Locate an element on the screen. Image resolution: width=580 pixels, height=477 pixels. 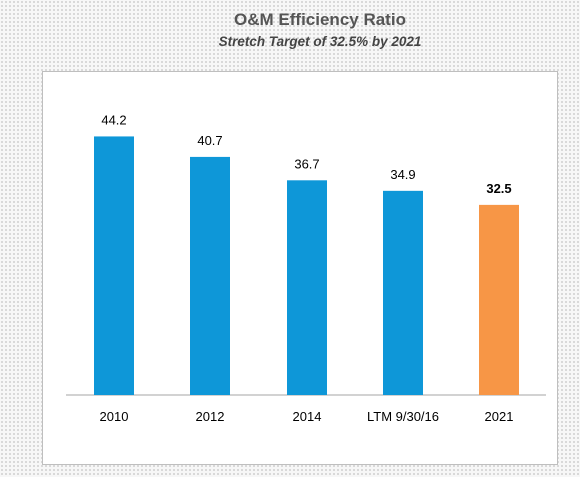
data-label-1: 40.7 is located at coordinates (209, 140).